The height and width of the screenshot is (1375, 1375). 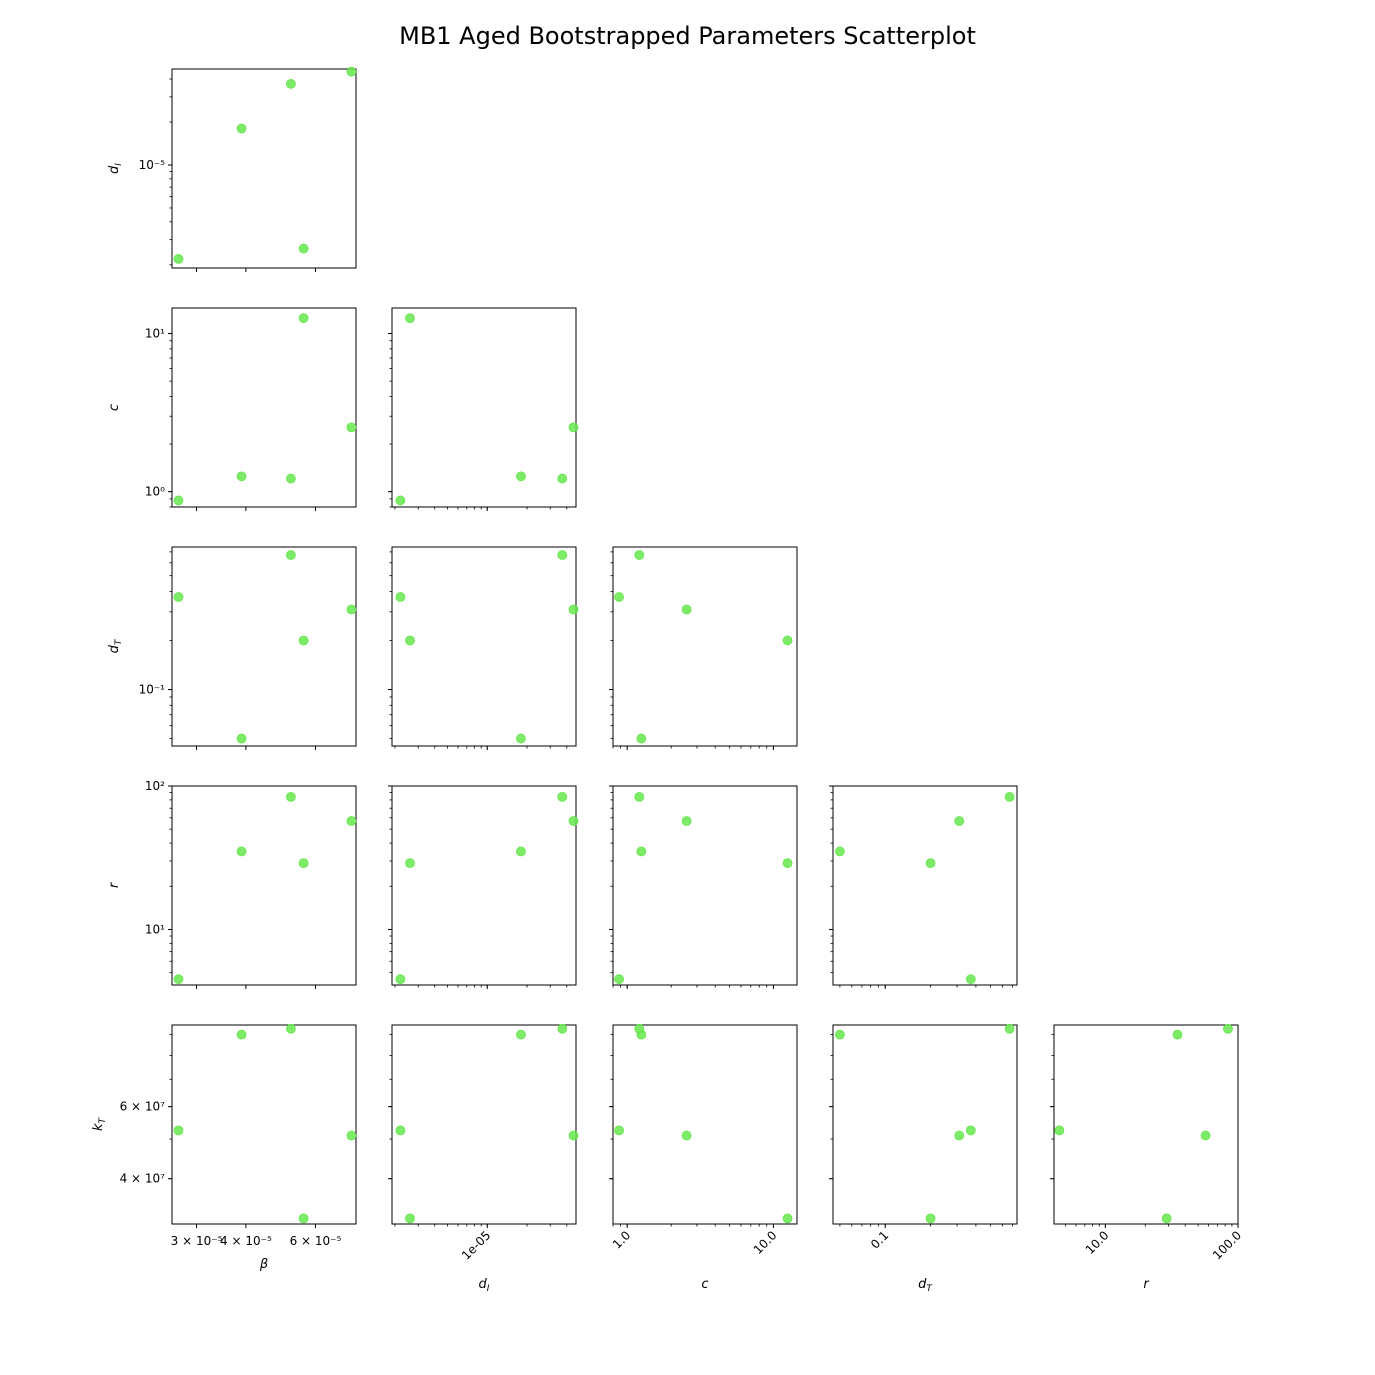 What do you see at coordinates (705, 885) in the screenshot?
I see `panel-r-vs-c` at bounding box center [705, 885].